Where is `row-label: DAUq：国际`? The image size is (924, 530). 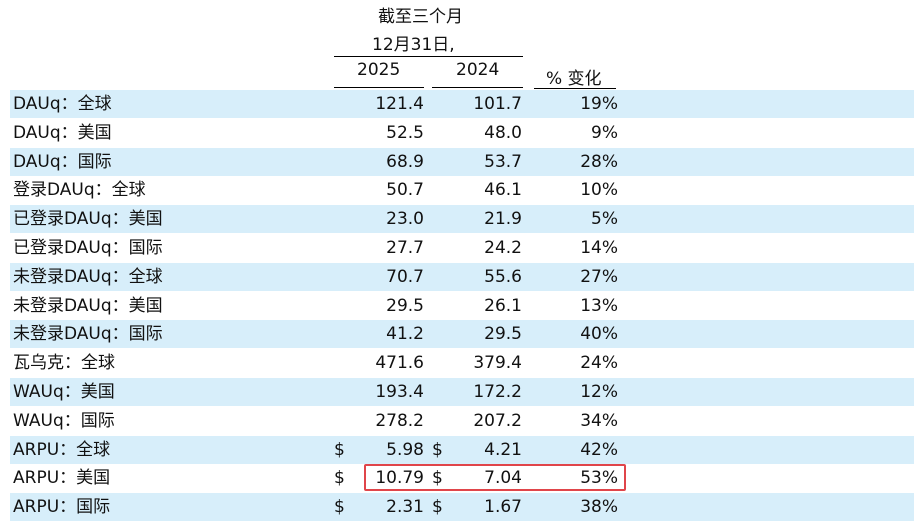 row-label: DAUq：国际 is located at coordinates (62, 161).